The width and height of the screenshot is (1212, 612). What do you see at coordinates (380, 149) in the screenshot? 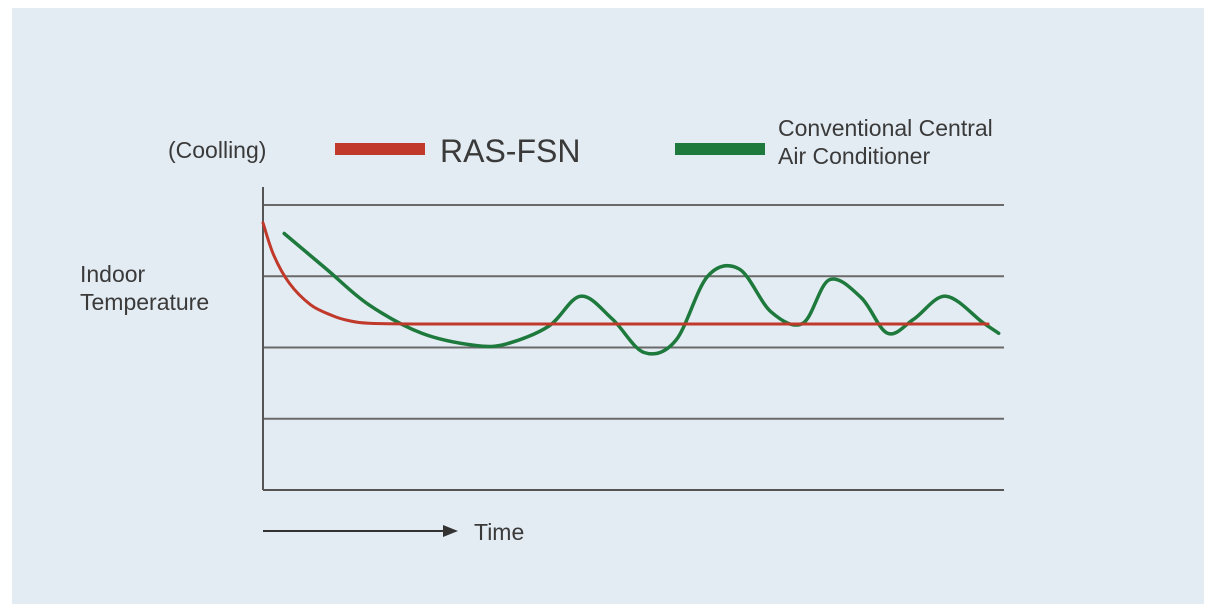
I see `legend-swatch-ras-fsn` at bounding box center [380, 149].